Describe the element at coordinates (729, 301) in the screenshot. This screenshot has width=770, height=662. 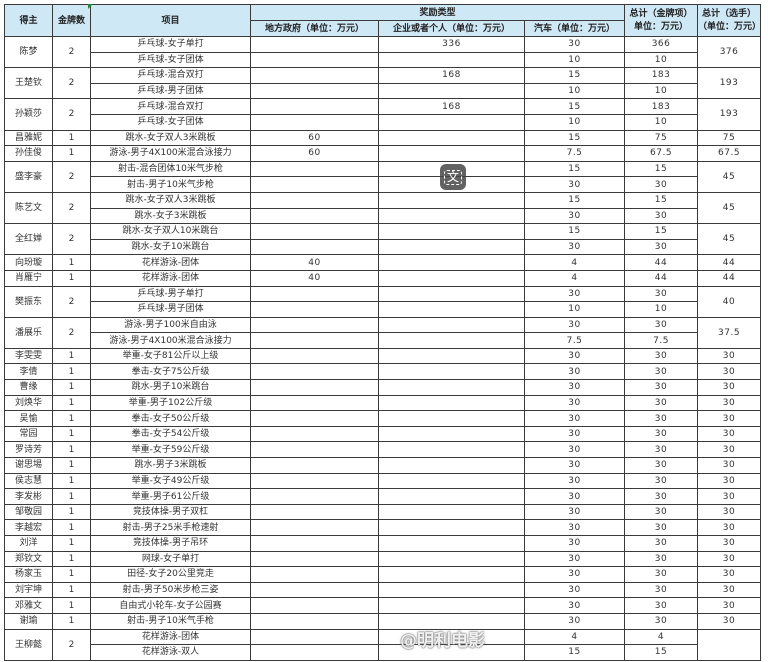
I see `player-total-cell: 40` at that location.